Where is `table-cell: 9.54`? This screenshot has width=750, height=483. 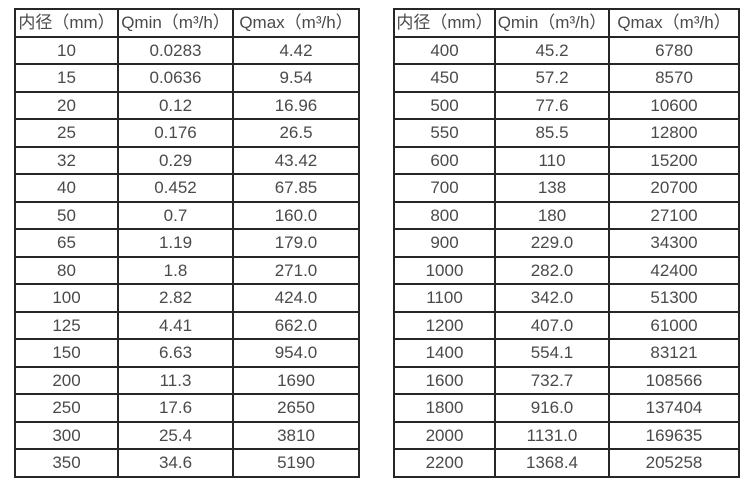
table-cell: 9.54 is located at coordinates (296, 78).